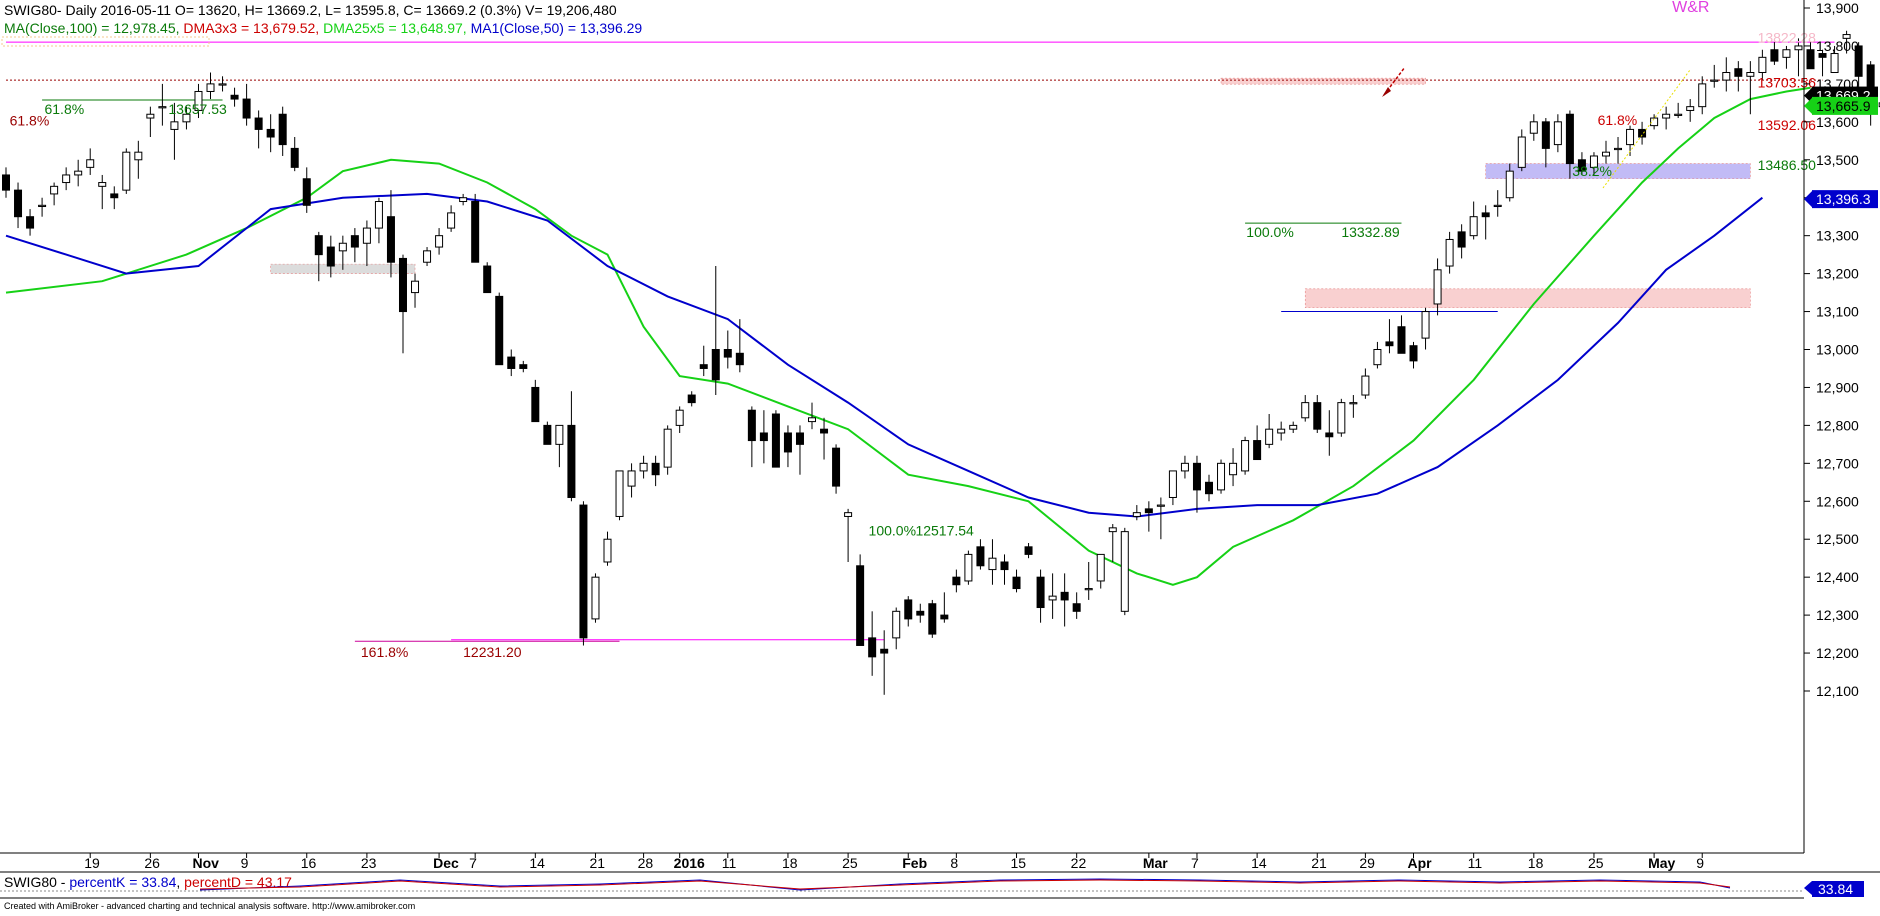  Describe the element at coordinates (122, 882) in the screenshot. I see `indicator-legend-part-2: percentK = 33.84` at that location.